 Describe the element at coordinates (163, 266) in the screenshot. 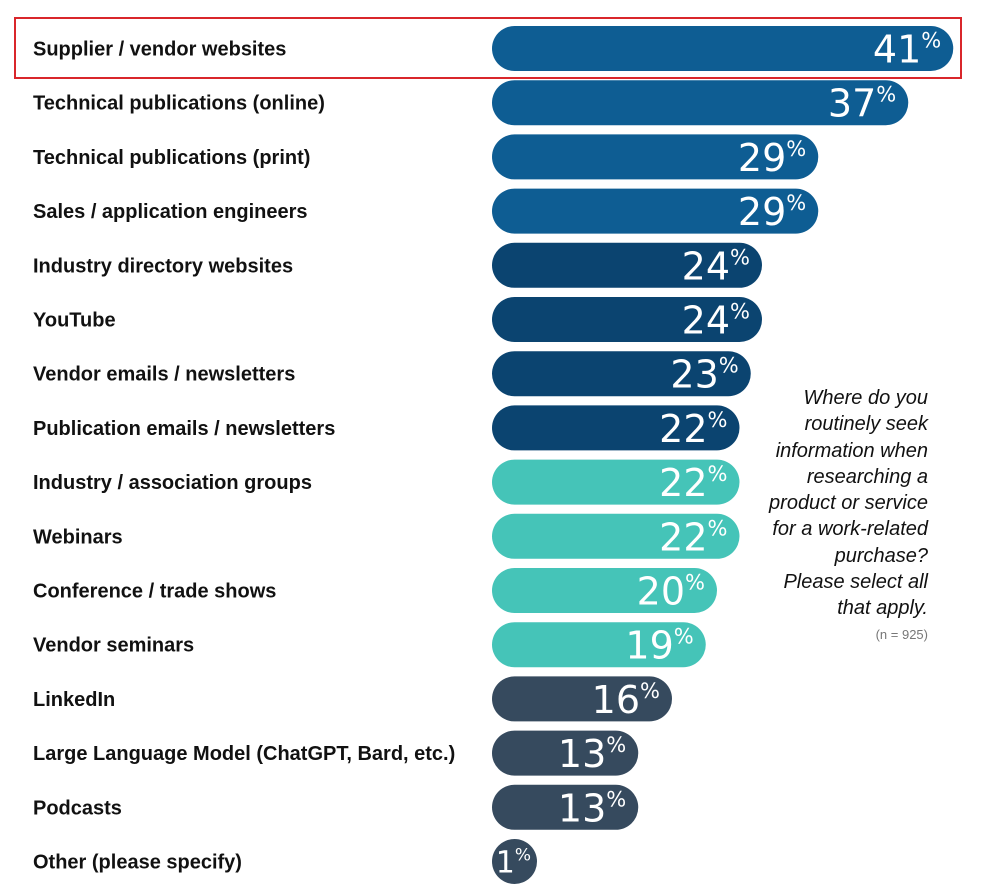

I see `category-label: Industry directory websites` at that location.